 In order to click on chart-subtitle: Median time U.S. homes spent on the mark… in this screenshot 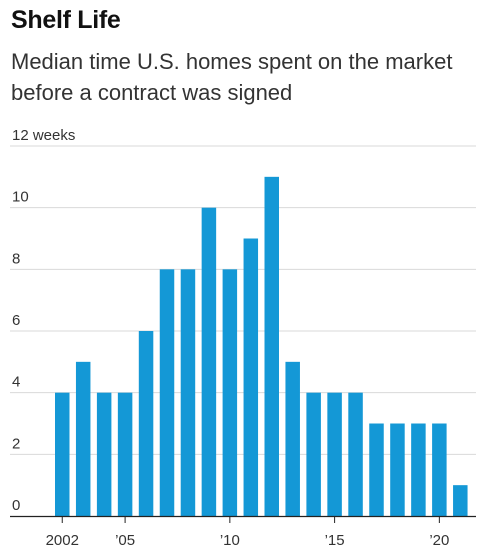, I will do `click(232, 77)`.